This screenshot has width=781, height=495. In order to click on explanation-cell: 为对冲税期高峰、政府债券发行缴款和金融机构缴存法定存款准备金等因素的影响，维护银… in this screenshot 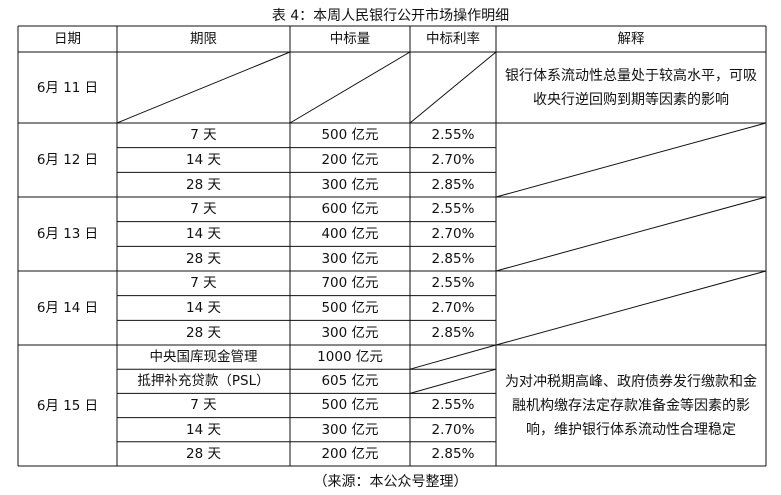, I will do `click(631, 405)`.